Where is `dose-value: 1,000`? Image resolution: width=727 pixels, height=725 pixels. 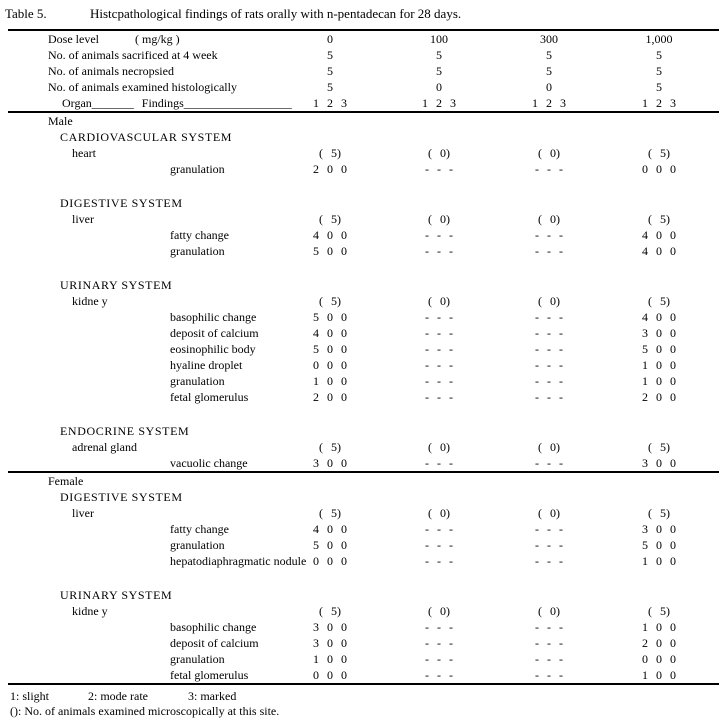 dose-value: 1,000 is located at coordinates (659, 39).